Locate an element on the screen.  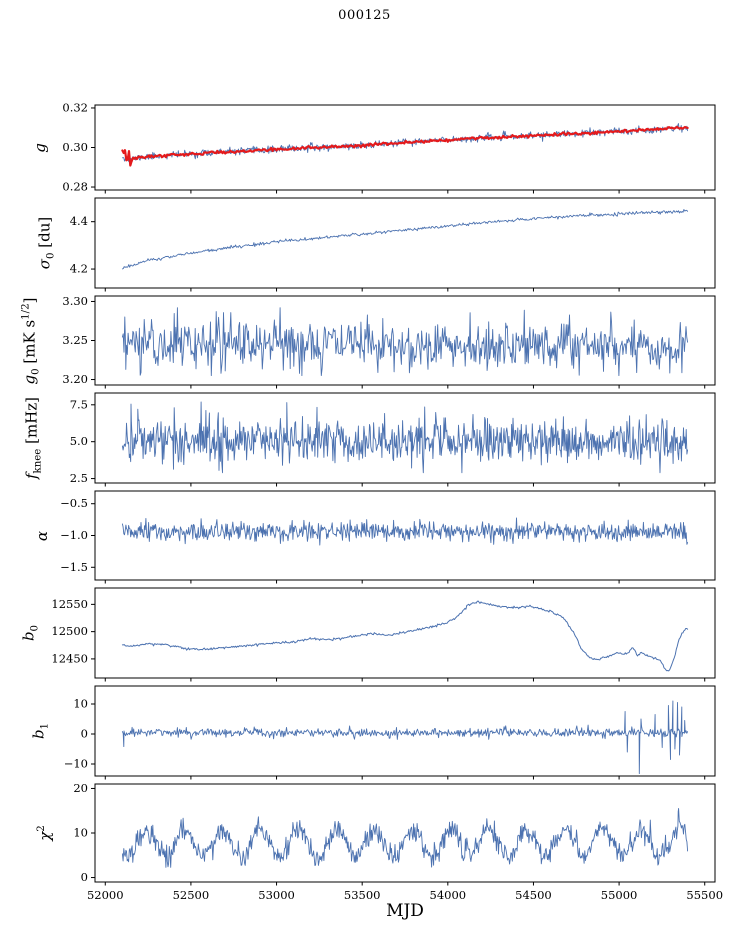
x-tick-label: 53500 is located at coordinates (362, 895).